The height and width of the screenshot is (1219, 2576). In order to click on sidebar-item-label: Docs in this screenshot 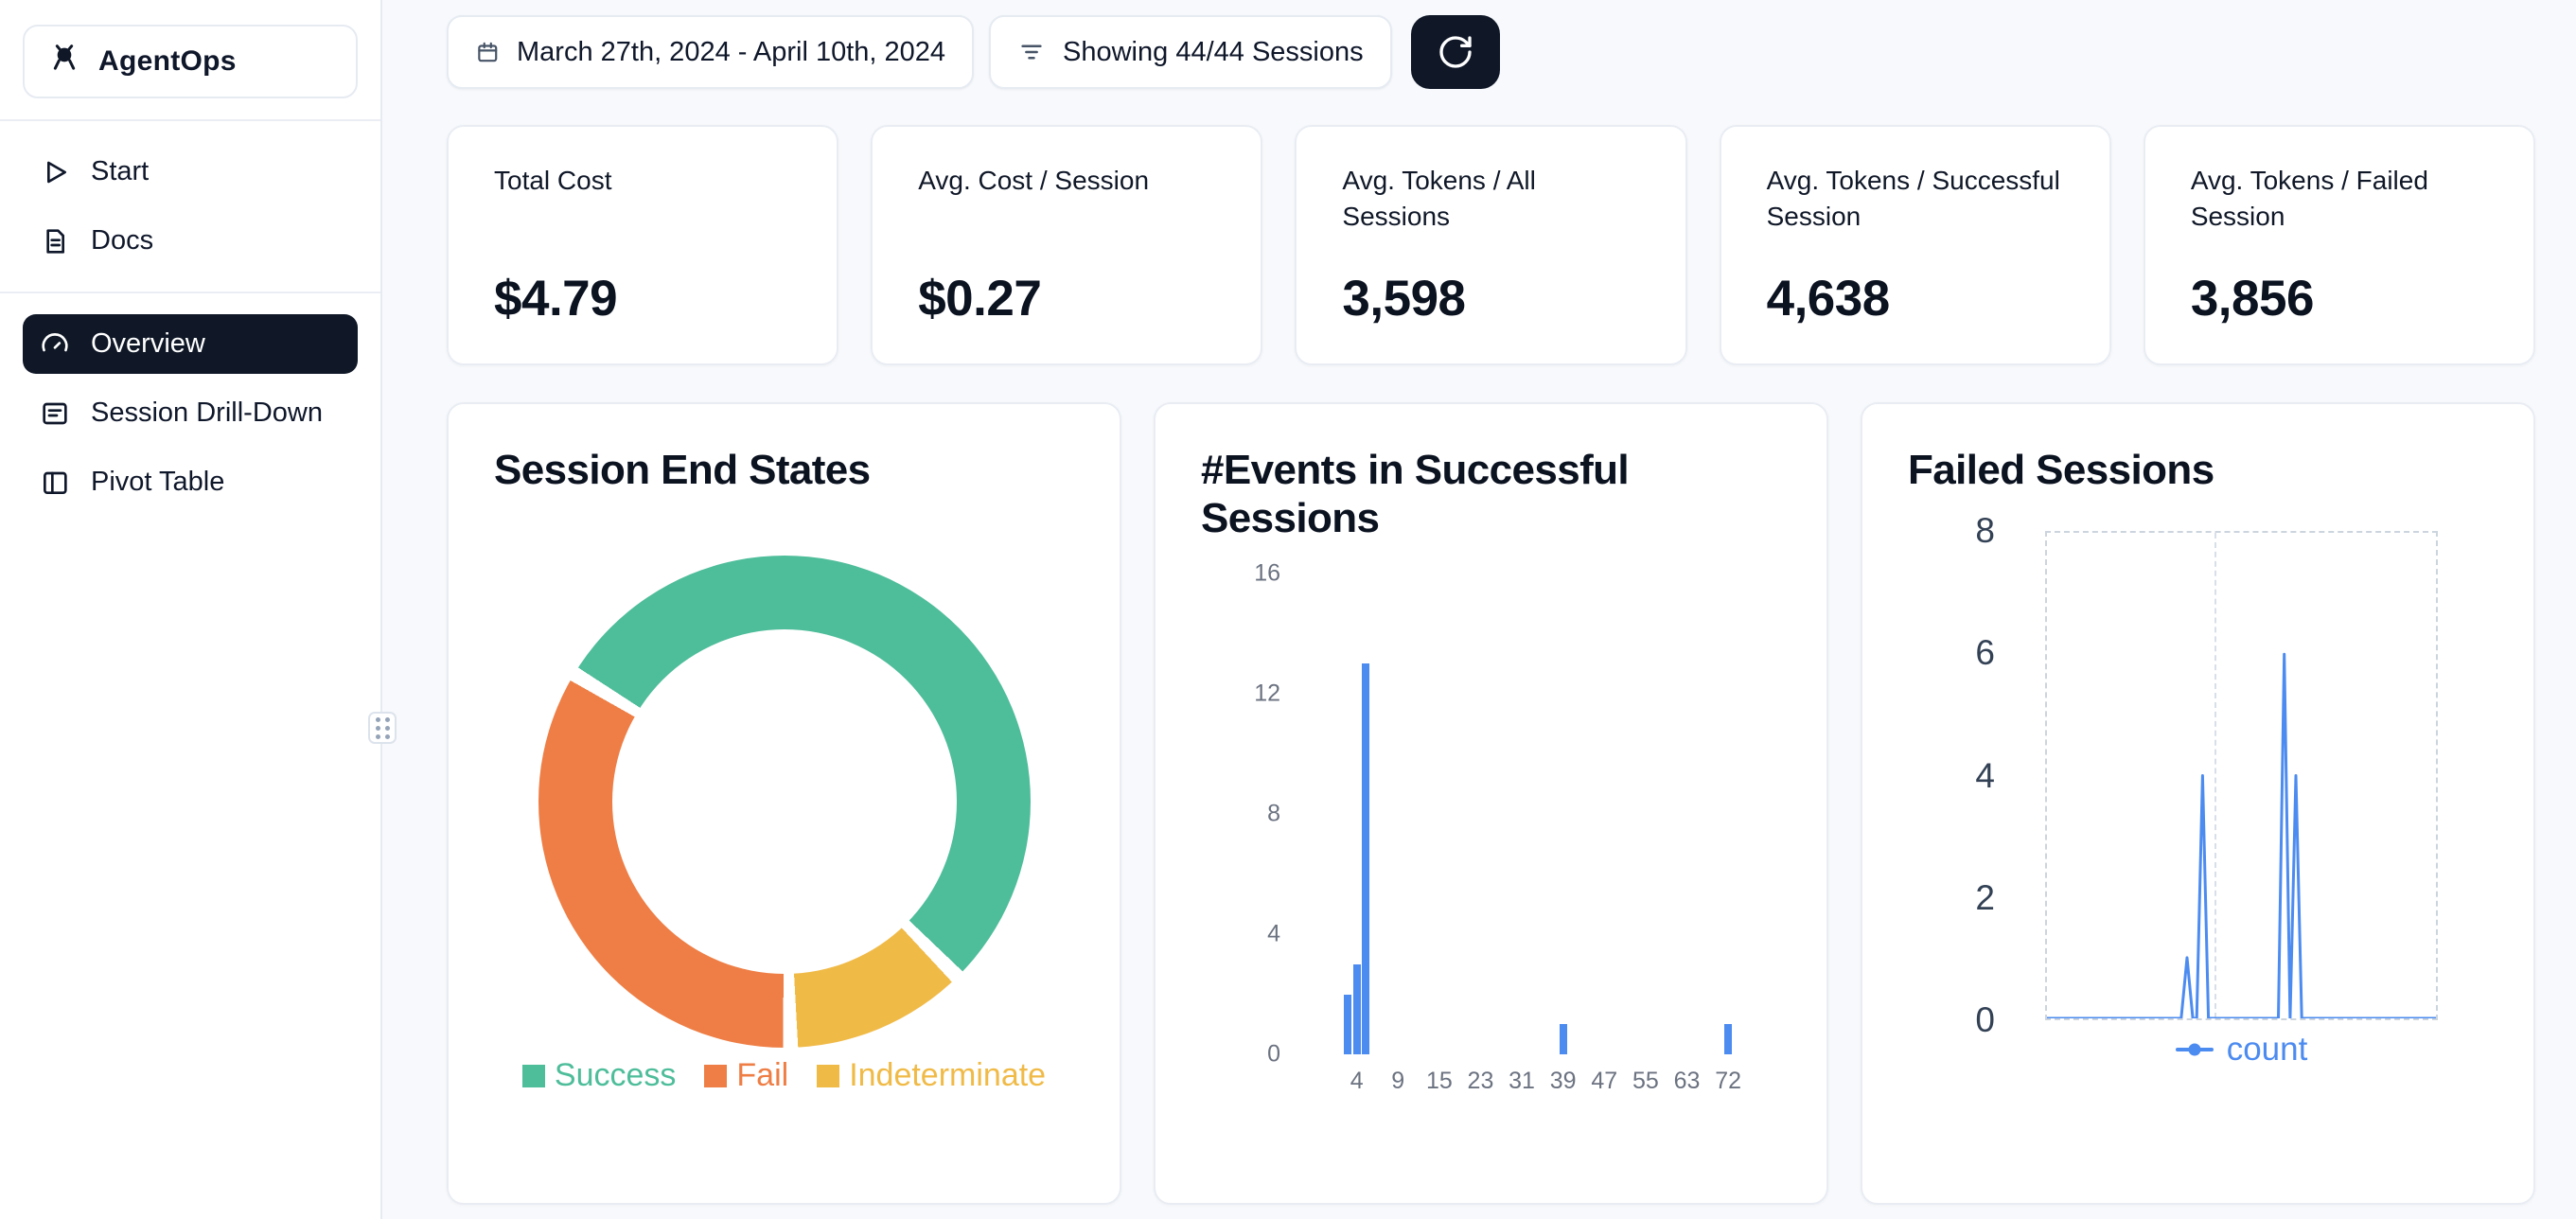, I will do `click(122, 240)`.